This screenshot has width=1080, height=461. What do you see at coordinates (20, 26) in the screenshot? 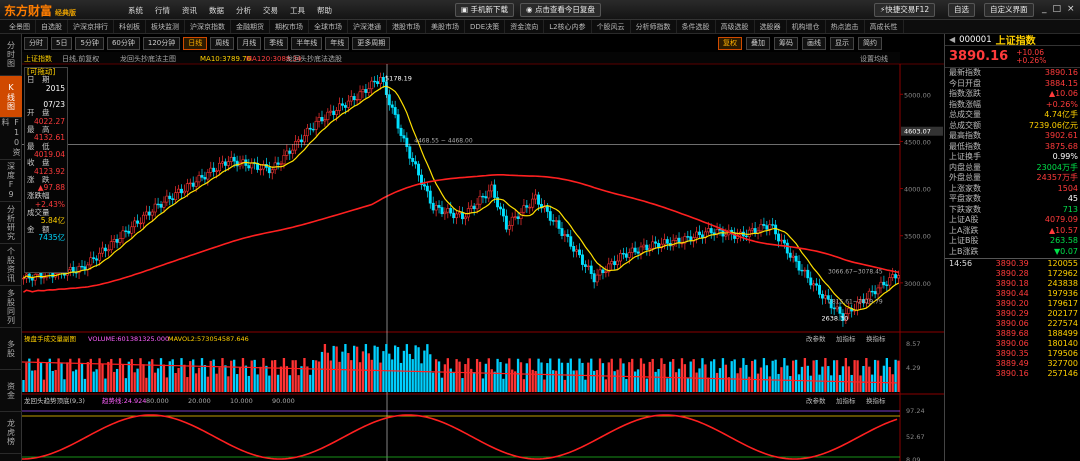
I see `nav-item: 全景图` at bounding box center [20, 26].